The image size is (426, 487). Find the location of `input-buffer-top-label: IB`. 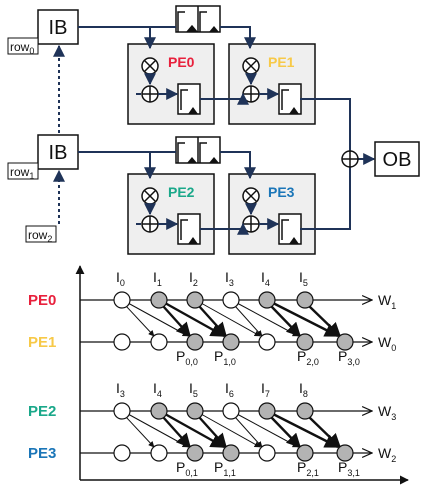

input-buffer-top-label: IB is located at coordinates (58, 28).